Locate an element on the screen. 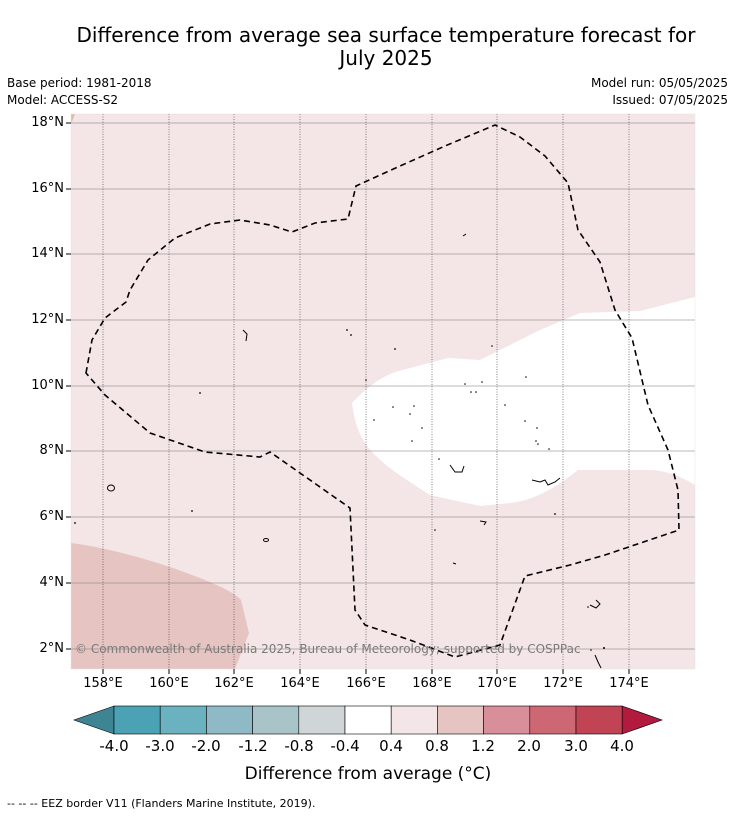 The image size is (736, 816). lon-label-168e: 168°E is located at coordinates (432, 683).